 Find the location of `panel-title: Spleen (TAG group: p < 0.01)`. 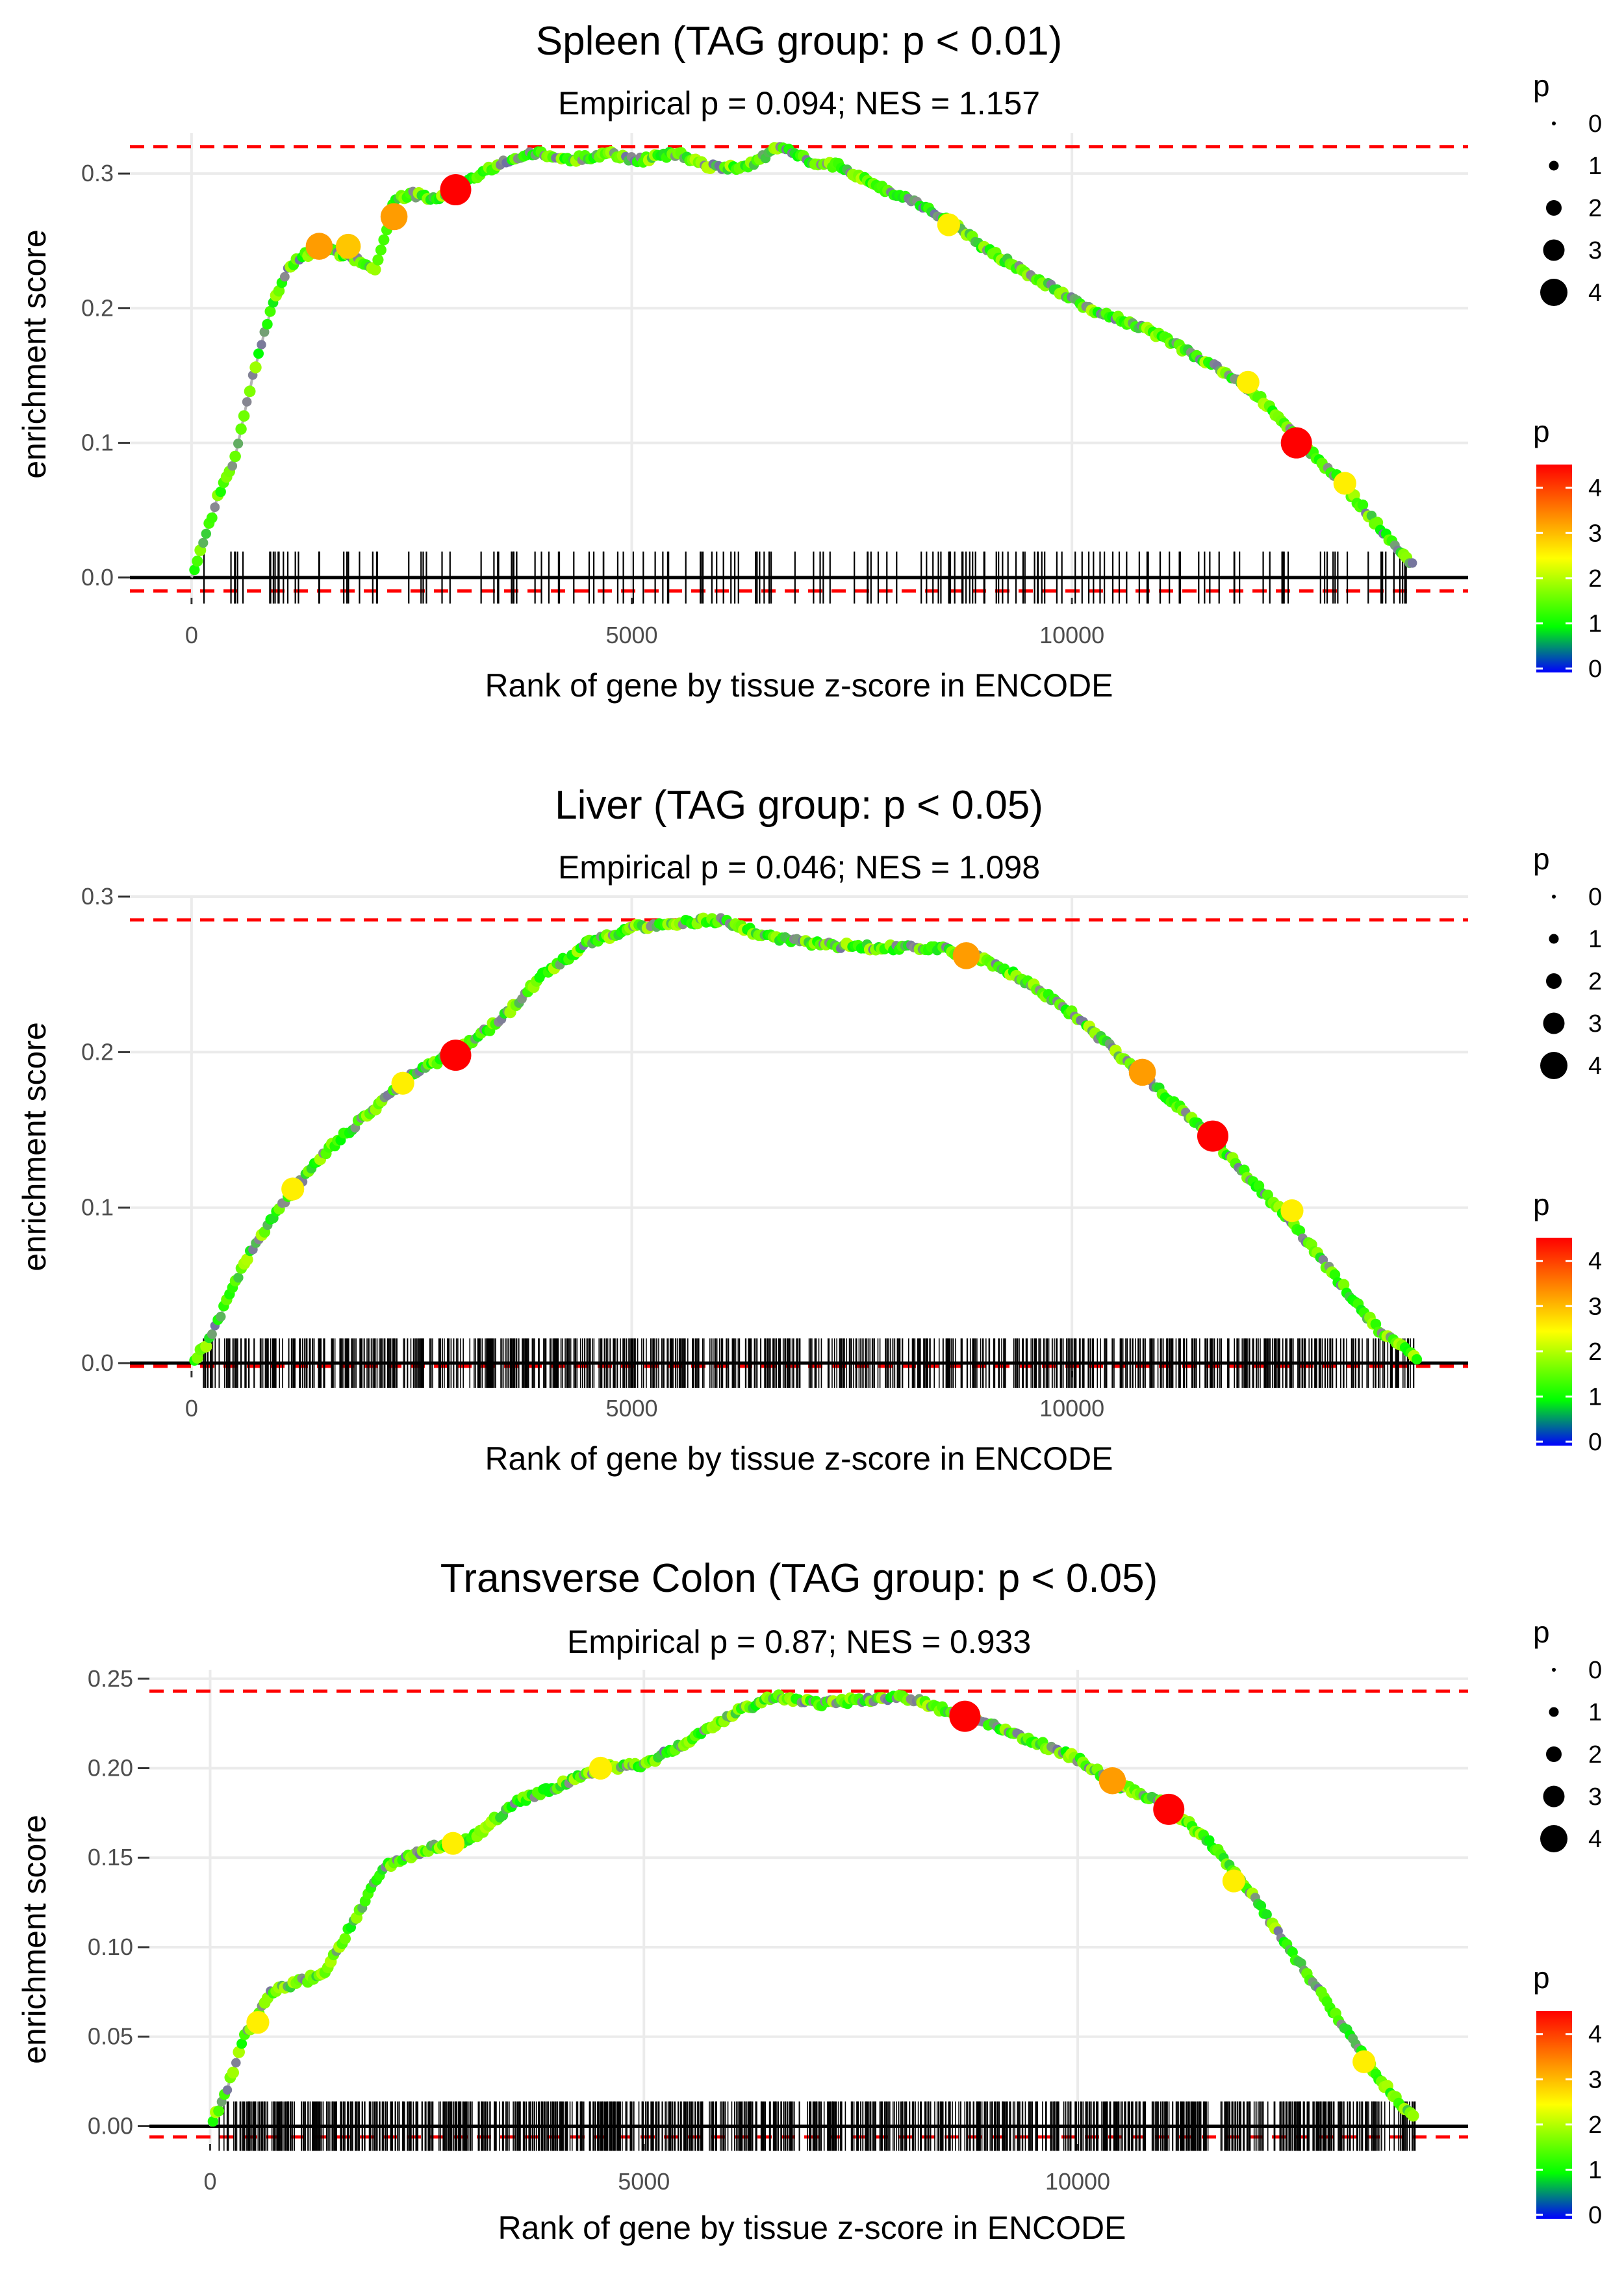

panel-title: Spleen (TAG group: p < 0.01) is located at coordinates (799, 41).